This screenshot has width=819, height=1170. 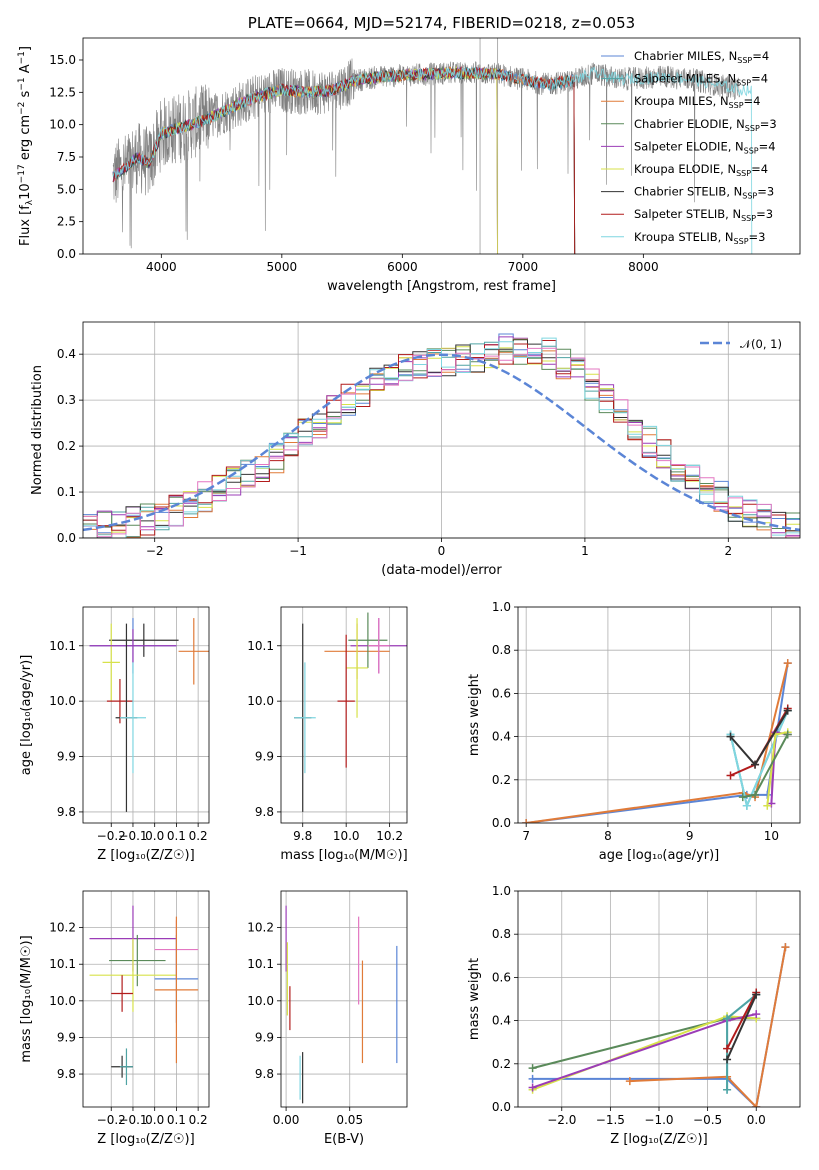 I want to click on y-label-part: −1, so click(x=22, y=57).